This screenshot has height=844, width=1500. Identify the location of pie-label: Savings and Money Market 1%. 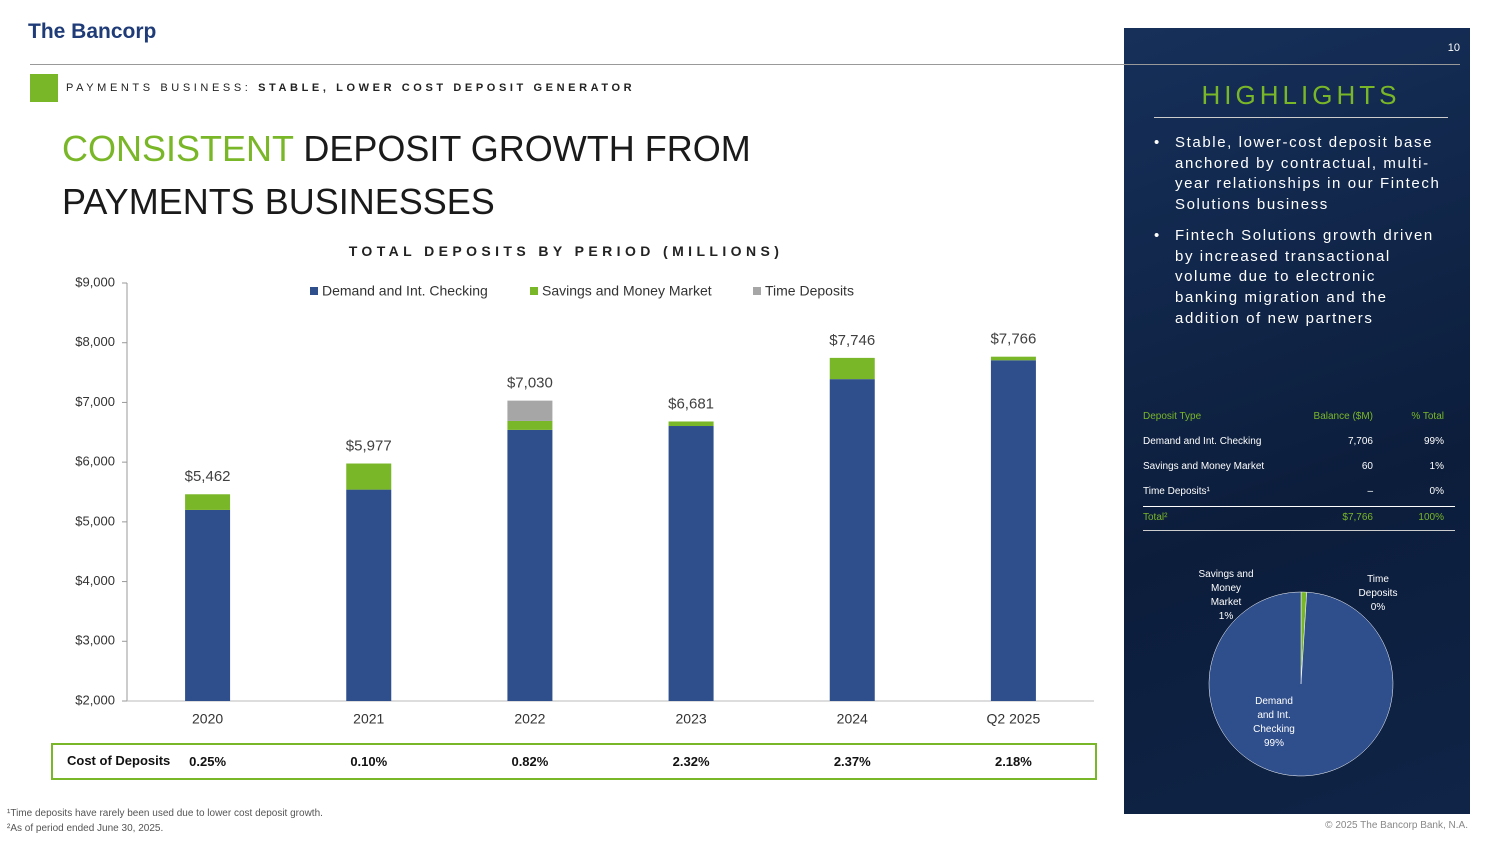
(1226, 596).